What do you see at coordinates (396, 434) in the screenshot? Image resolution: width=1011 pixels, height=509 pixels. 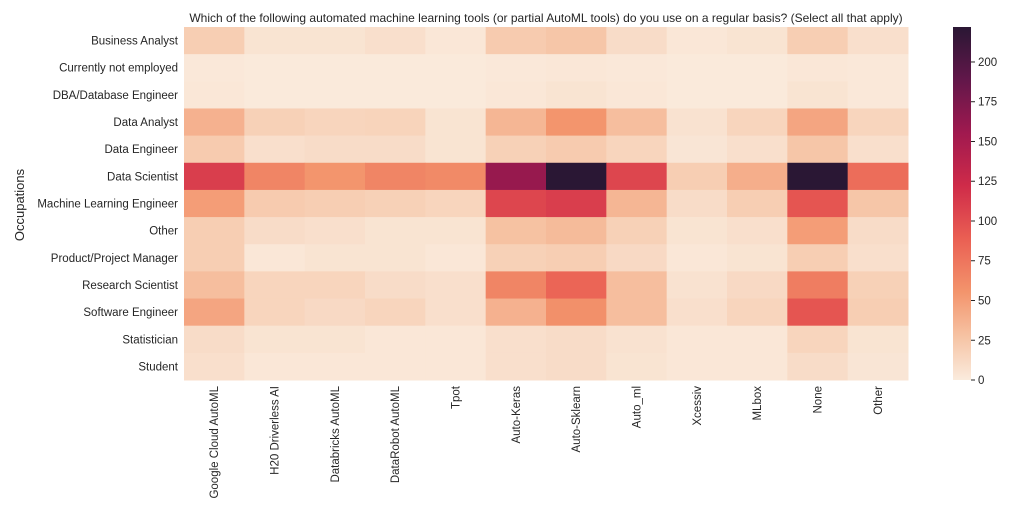 I see `x-tick-label: DataRobot AutoML` at bounding box center [396, 434].